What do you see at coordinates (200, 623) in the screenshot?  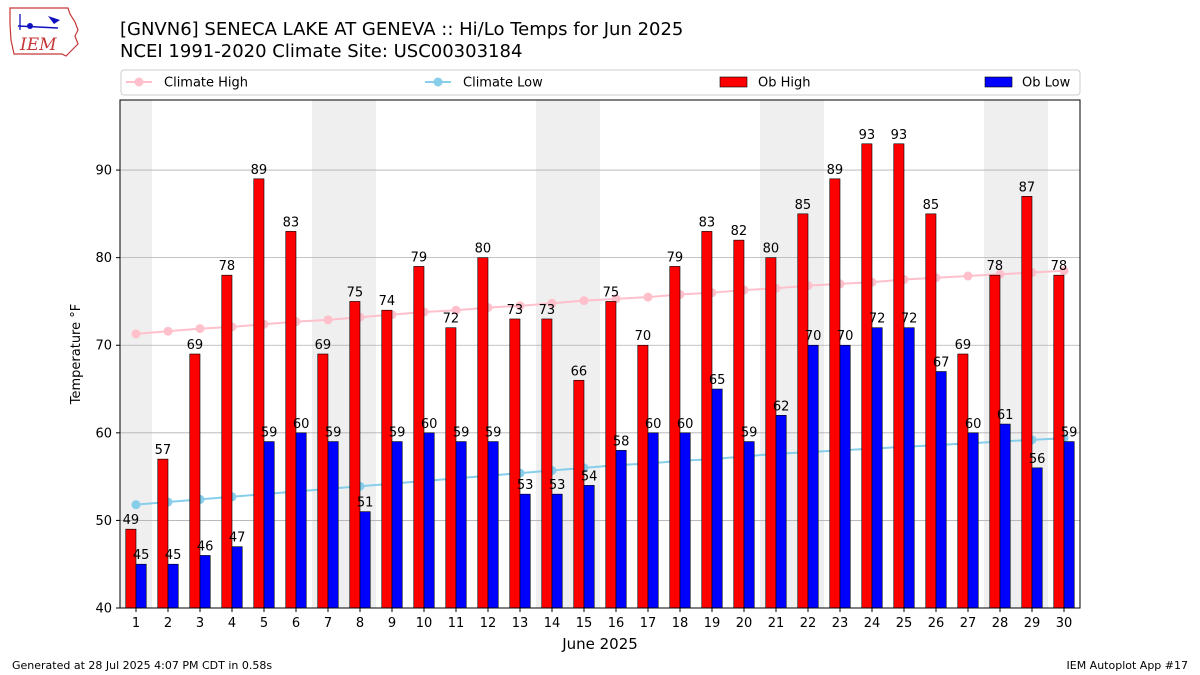 I see `x-tick-label: 3` at bounding box center [200, 623].